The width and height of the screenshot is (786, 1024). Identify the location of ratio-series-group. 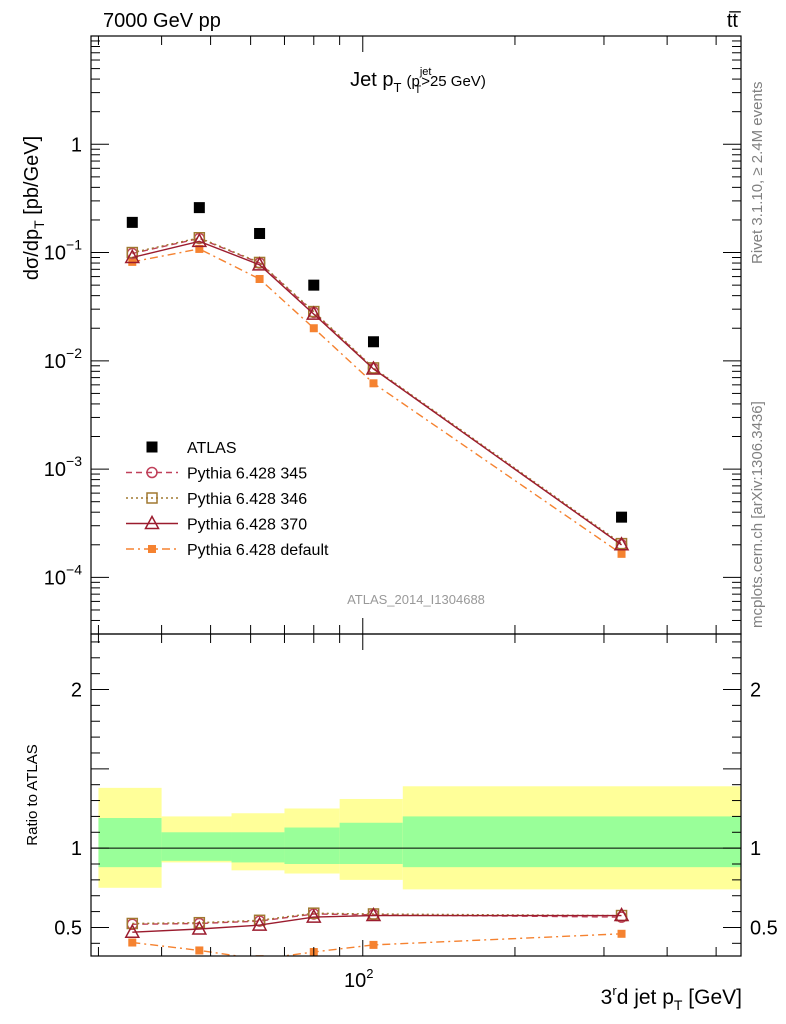
(377, 931).